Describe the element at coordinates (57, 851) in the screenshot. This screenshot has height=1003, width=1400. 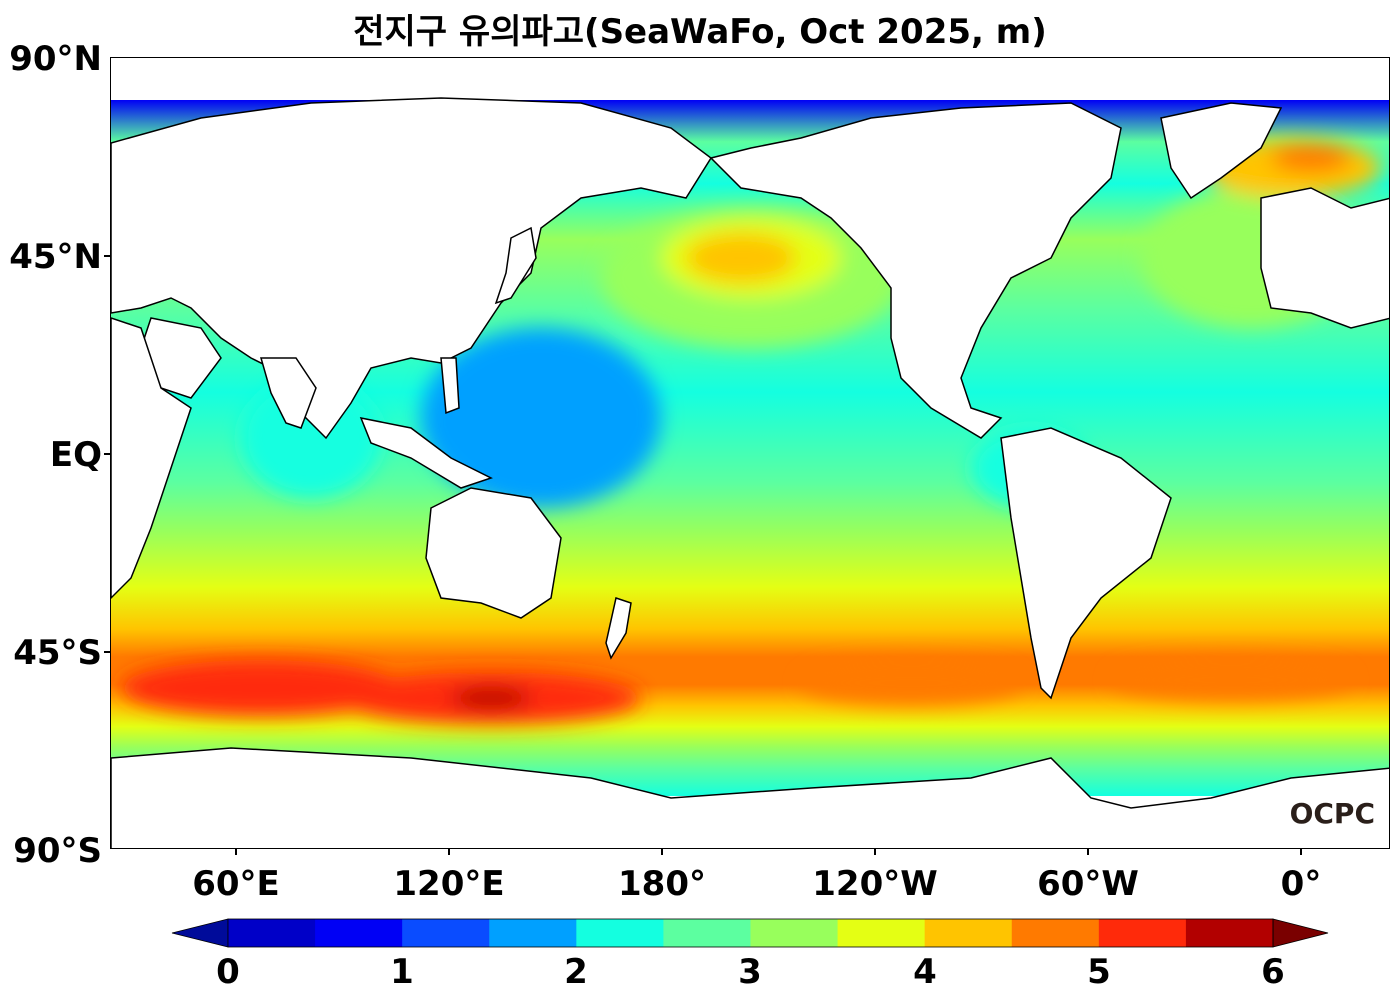
I see `y-tick-label: 90°S` at that location.